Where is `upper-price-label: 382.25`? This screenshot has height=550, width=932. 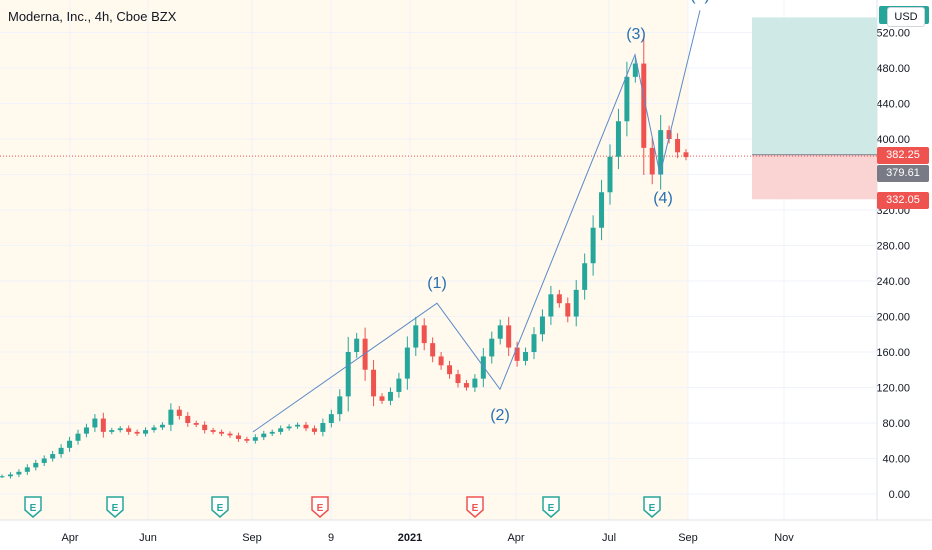
upper-price-label: 382.25 is located at coordinates (903, 155).